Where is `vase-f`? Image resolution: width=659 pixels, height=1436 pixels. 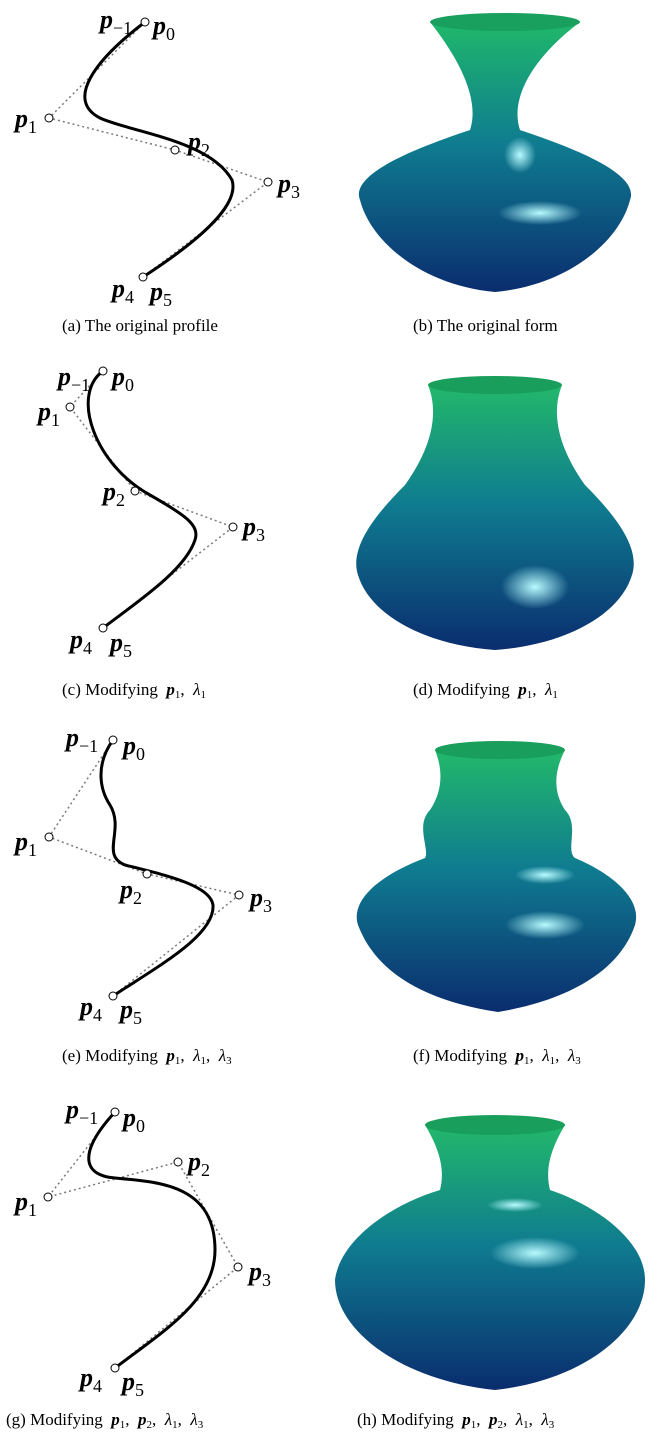
vase-f is located at coordinates (494, 875).